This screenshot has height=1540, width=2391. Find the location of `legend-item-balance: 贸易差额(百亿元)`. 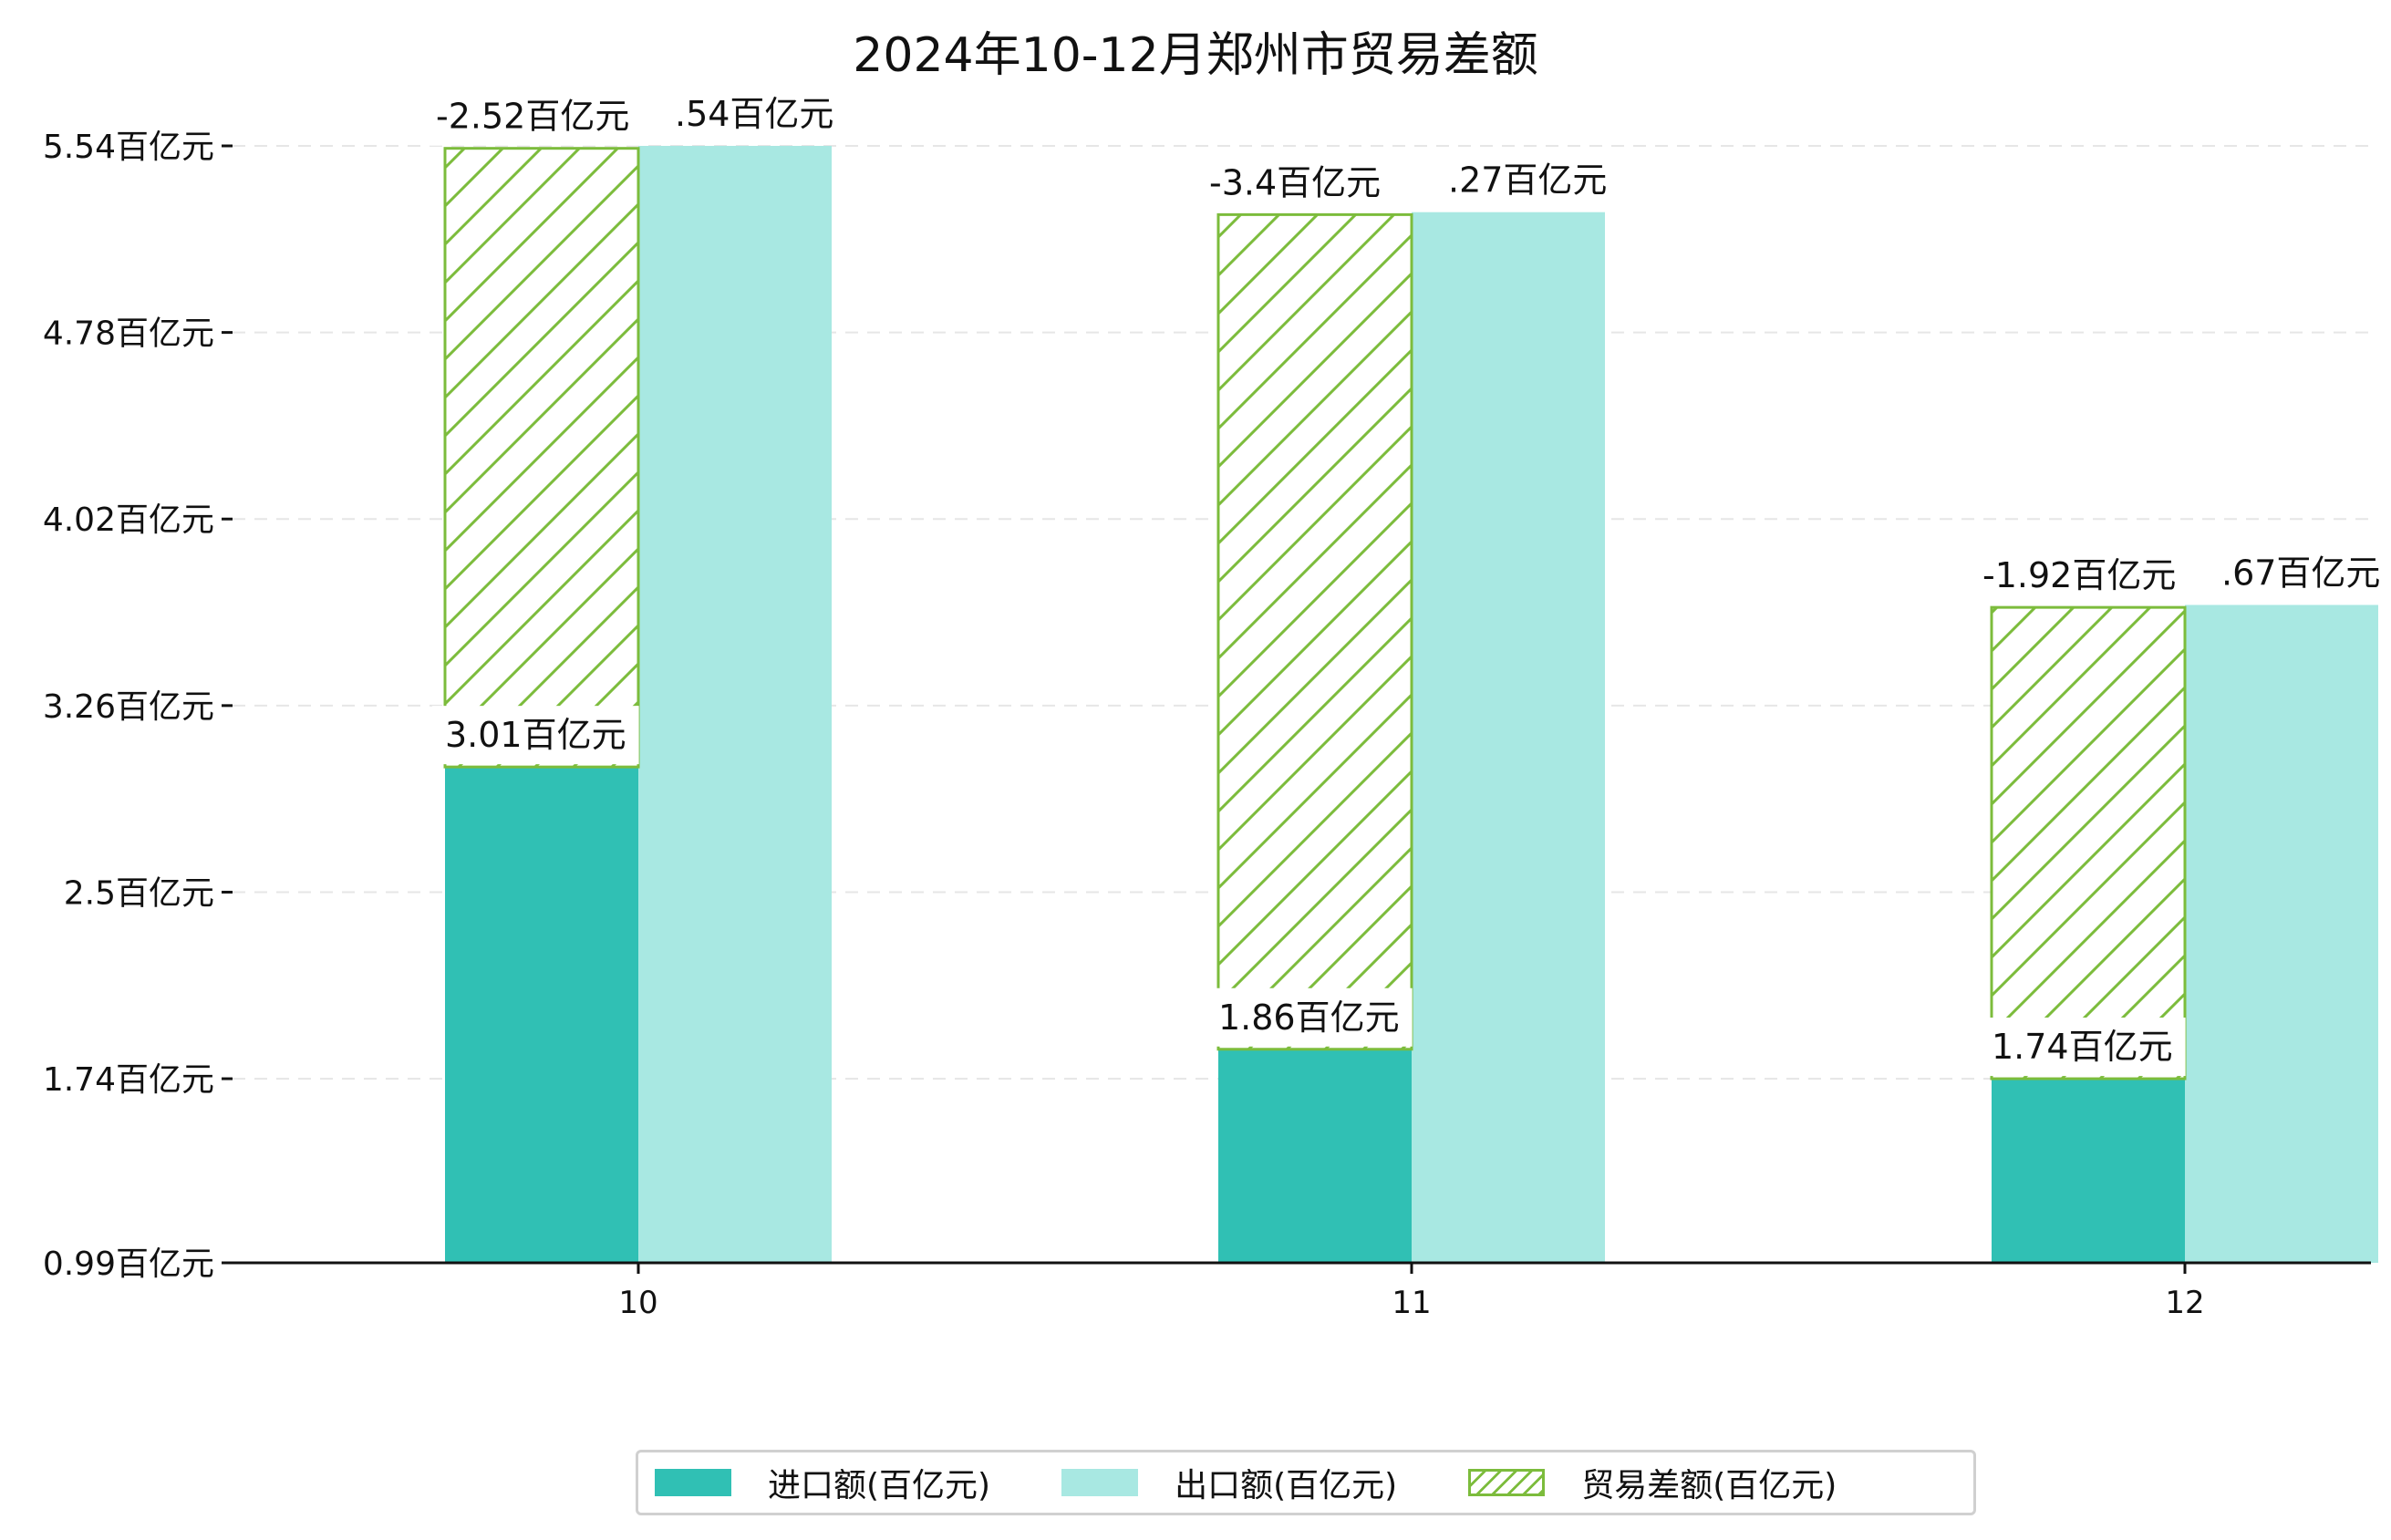

legend-item-balance: 贸易差额(百亿元) is located at coordinates (1652, 1482).